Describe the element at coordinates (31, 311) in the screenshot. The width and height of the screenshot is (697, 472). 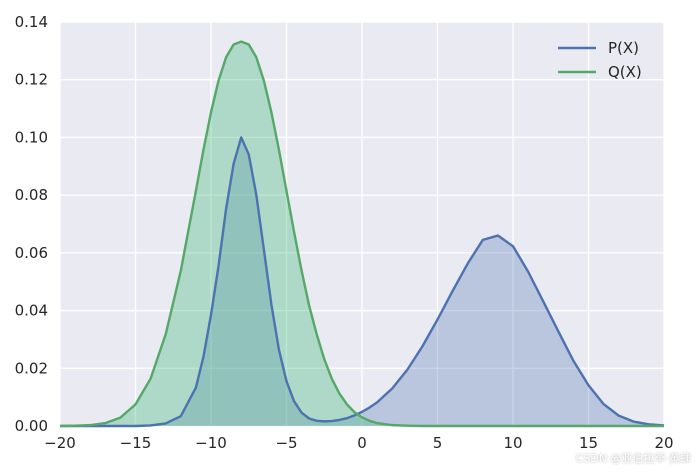
I see `y-tick-label: 0.04` at that location.